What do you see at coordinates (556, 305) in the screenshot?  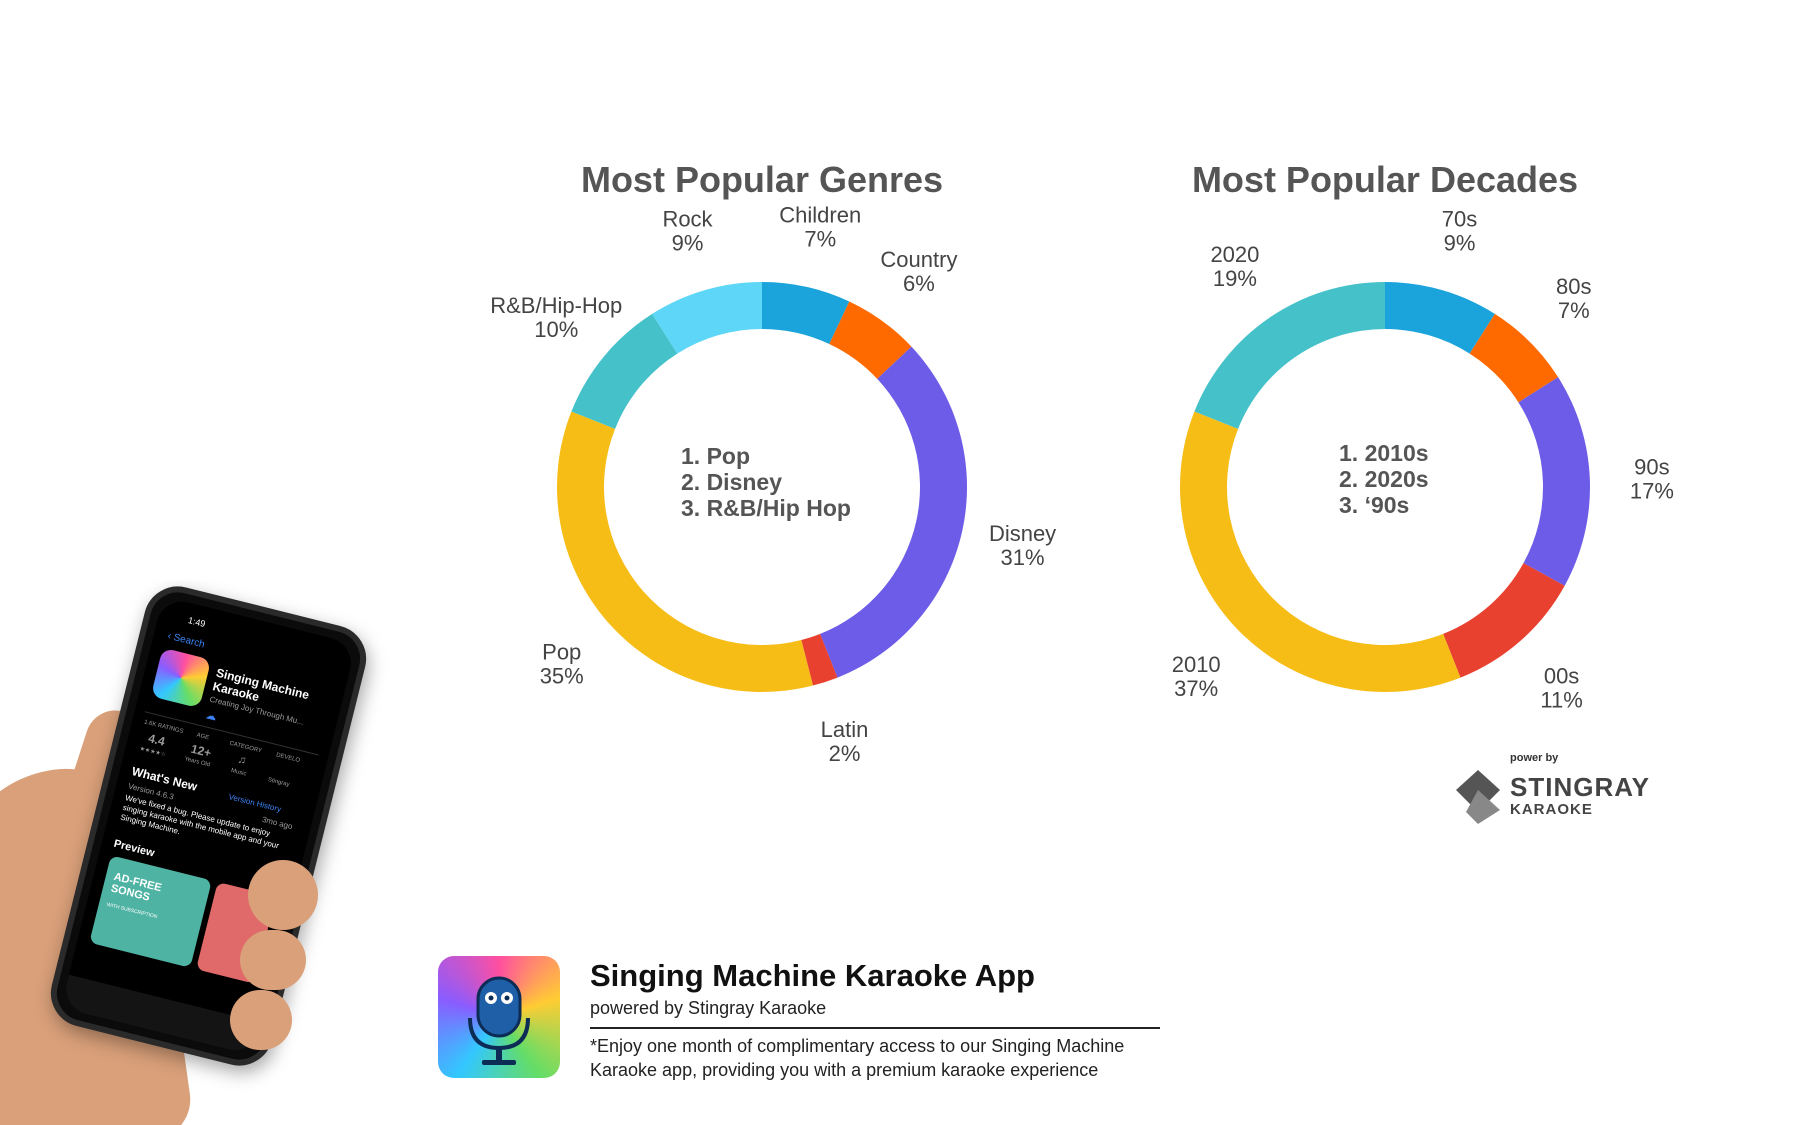 I see `genre-label-name: R&B/Hip-Hop` at bounding box center [556, 305].